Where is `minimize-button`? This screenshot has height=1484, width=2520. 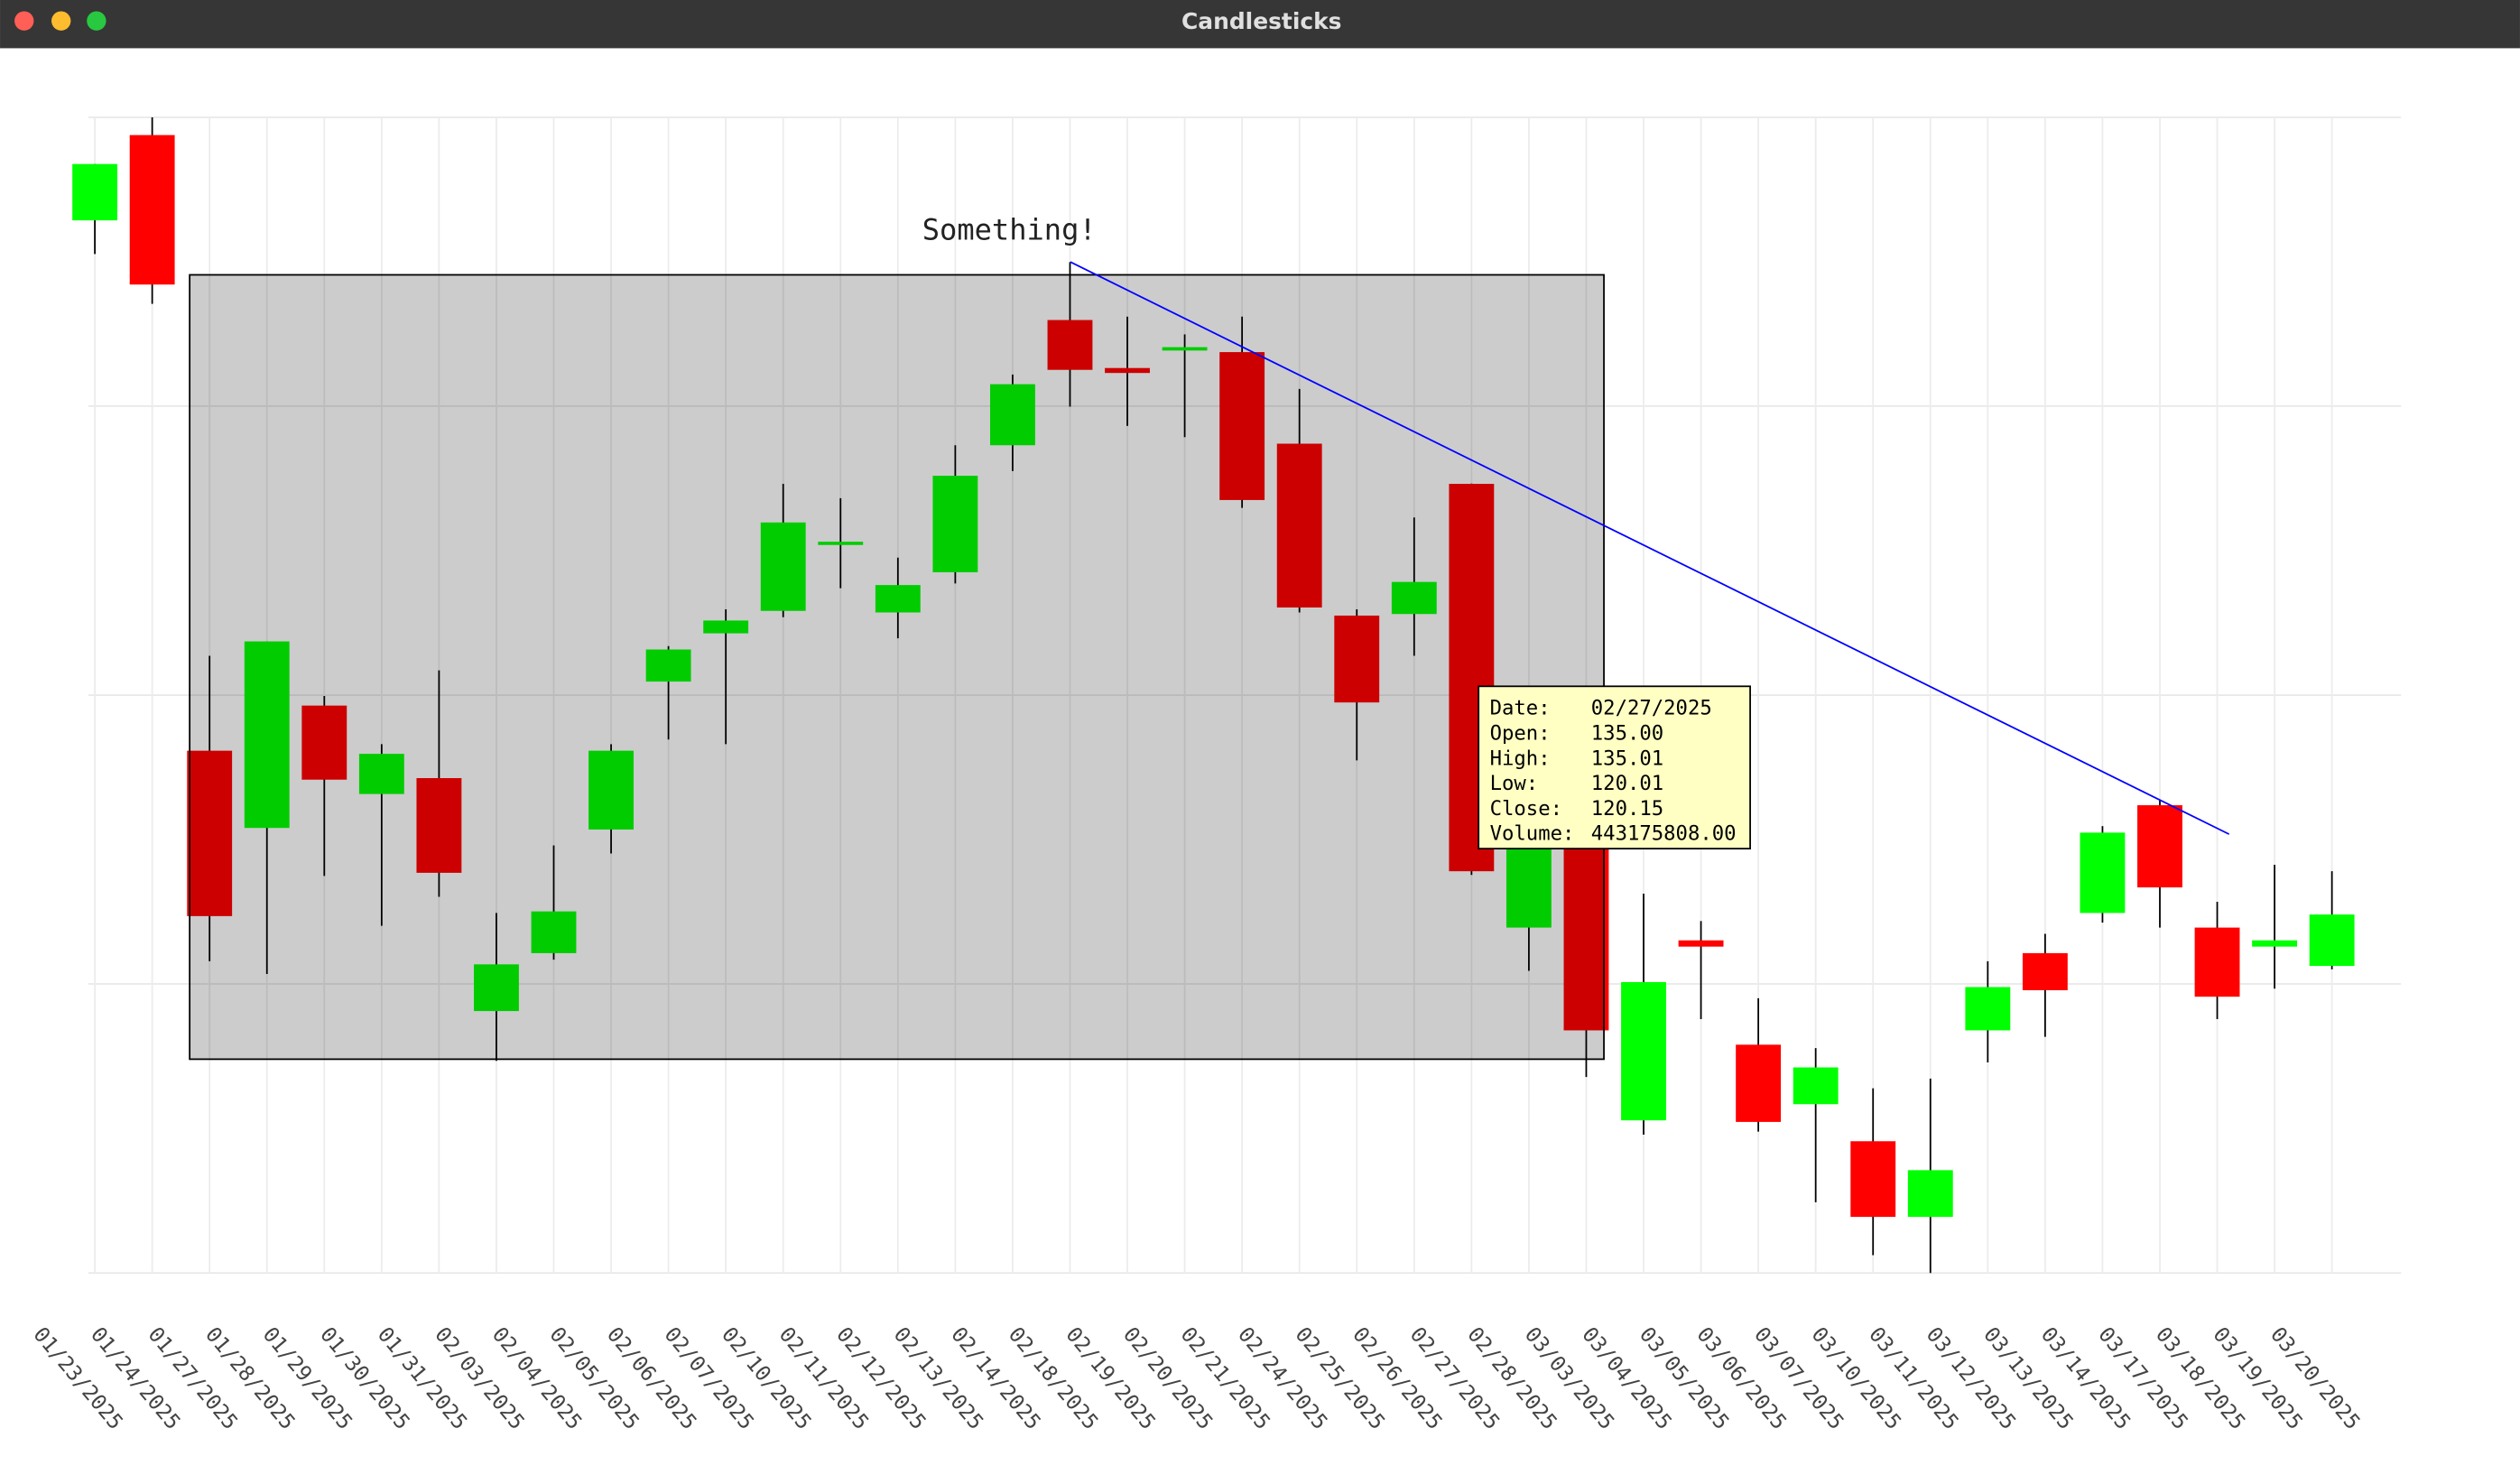
minimize-button is located at coordinates (61, 21).